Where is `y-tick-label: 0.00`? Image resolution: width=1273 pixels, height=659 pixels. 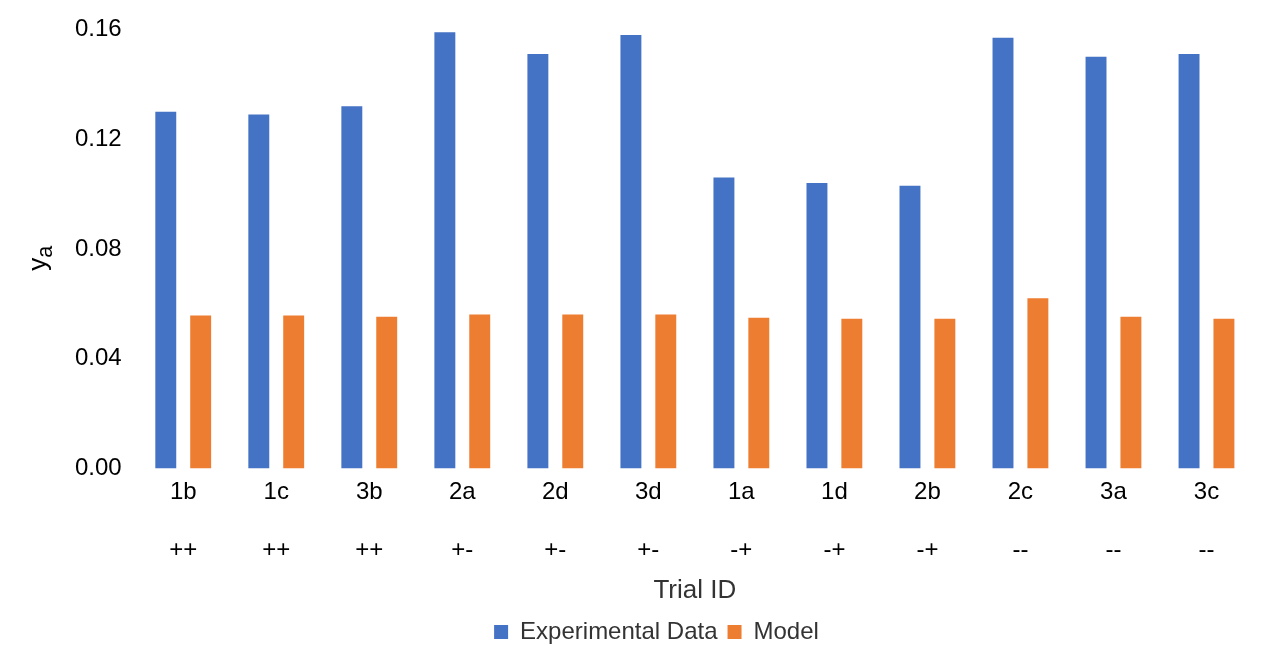 y-tick-label: 0.00 is located at coordinates (98, 467).